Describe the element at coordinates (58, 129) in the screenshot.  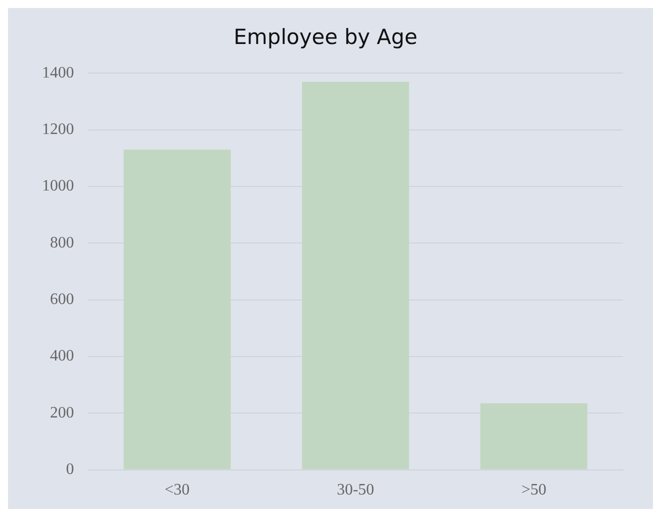
I see `y-tick-label: 1200` at that location.